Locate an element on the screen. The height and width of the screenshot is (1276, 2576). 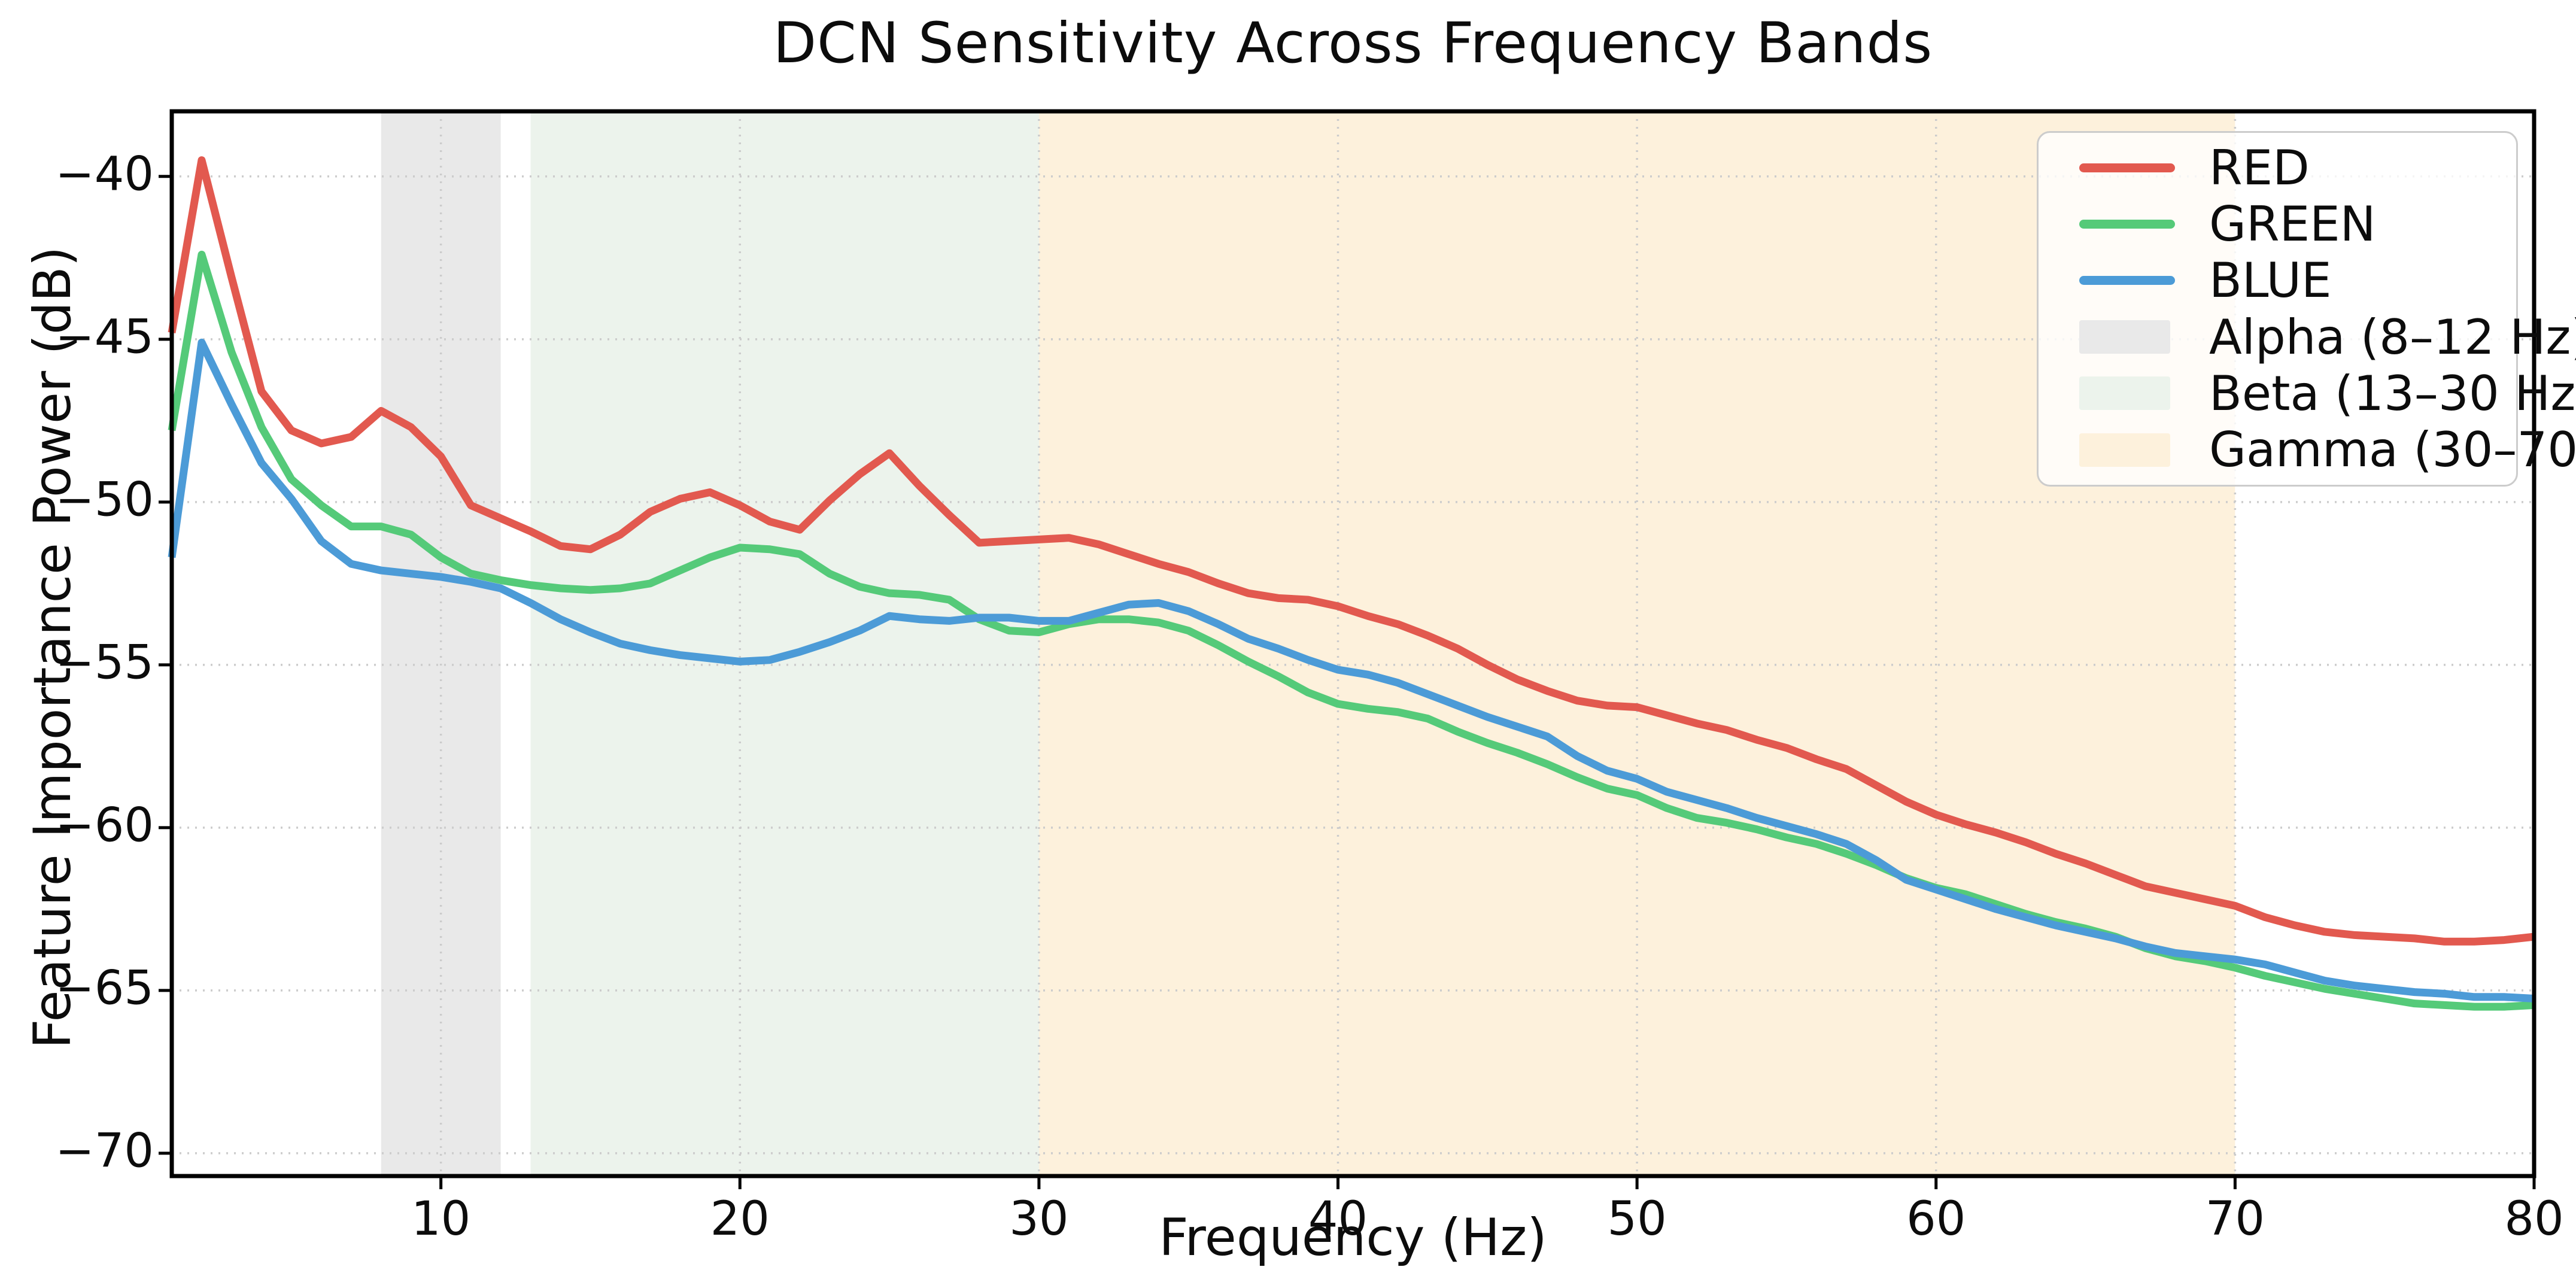
x-tick-label: 80 is located at coordinates (2534, 1219).